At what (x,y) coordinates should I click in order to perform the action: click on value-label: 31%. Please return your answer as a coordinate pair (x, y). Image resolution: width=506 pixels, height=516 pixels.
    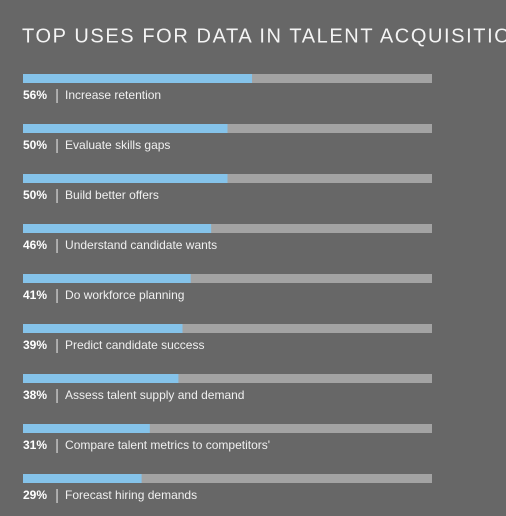
    Looking at the image, I should click on (35, 445).